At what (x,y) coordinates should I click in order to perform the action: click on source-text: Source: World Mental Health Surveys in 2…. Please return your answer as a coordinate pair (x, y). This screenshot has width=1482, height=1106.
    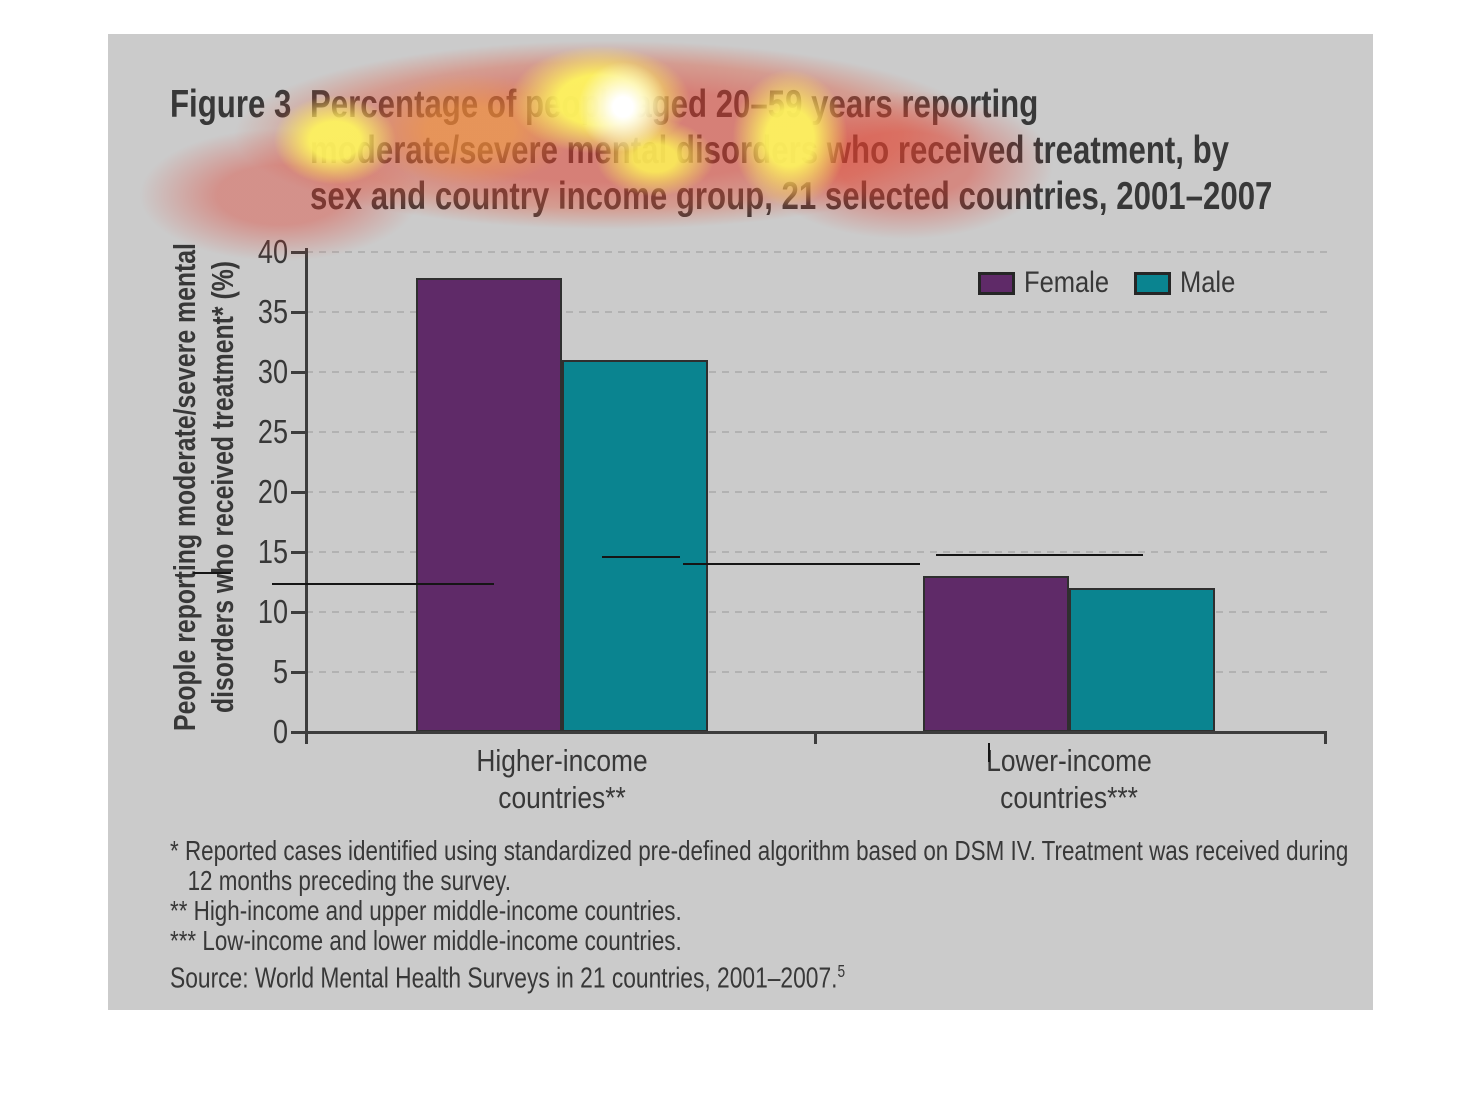
    Looking at the image, I should click on (504, 978).